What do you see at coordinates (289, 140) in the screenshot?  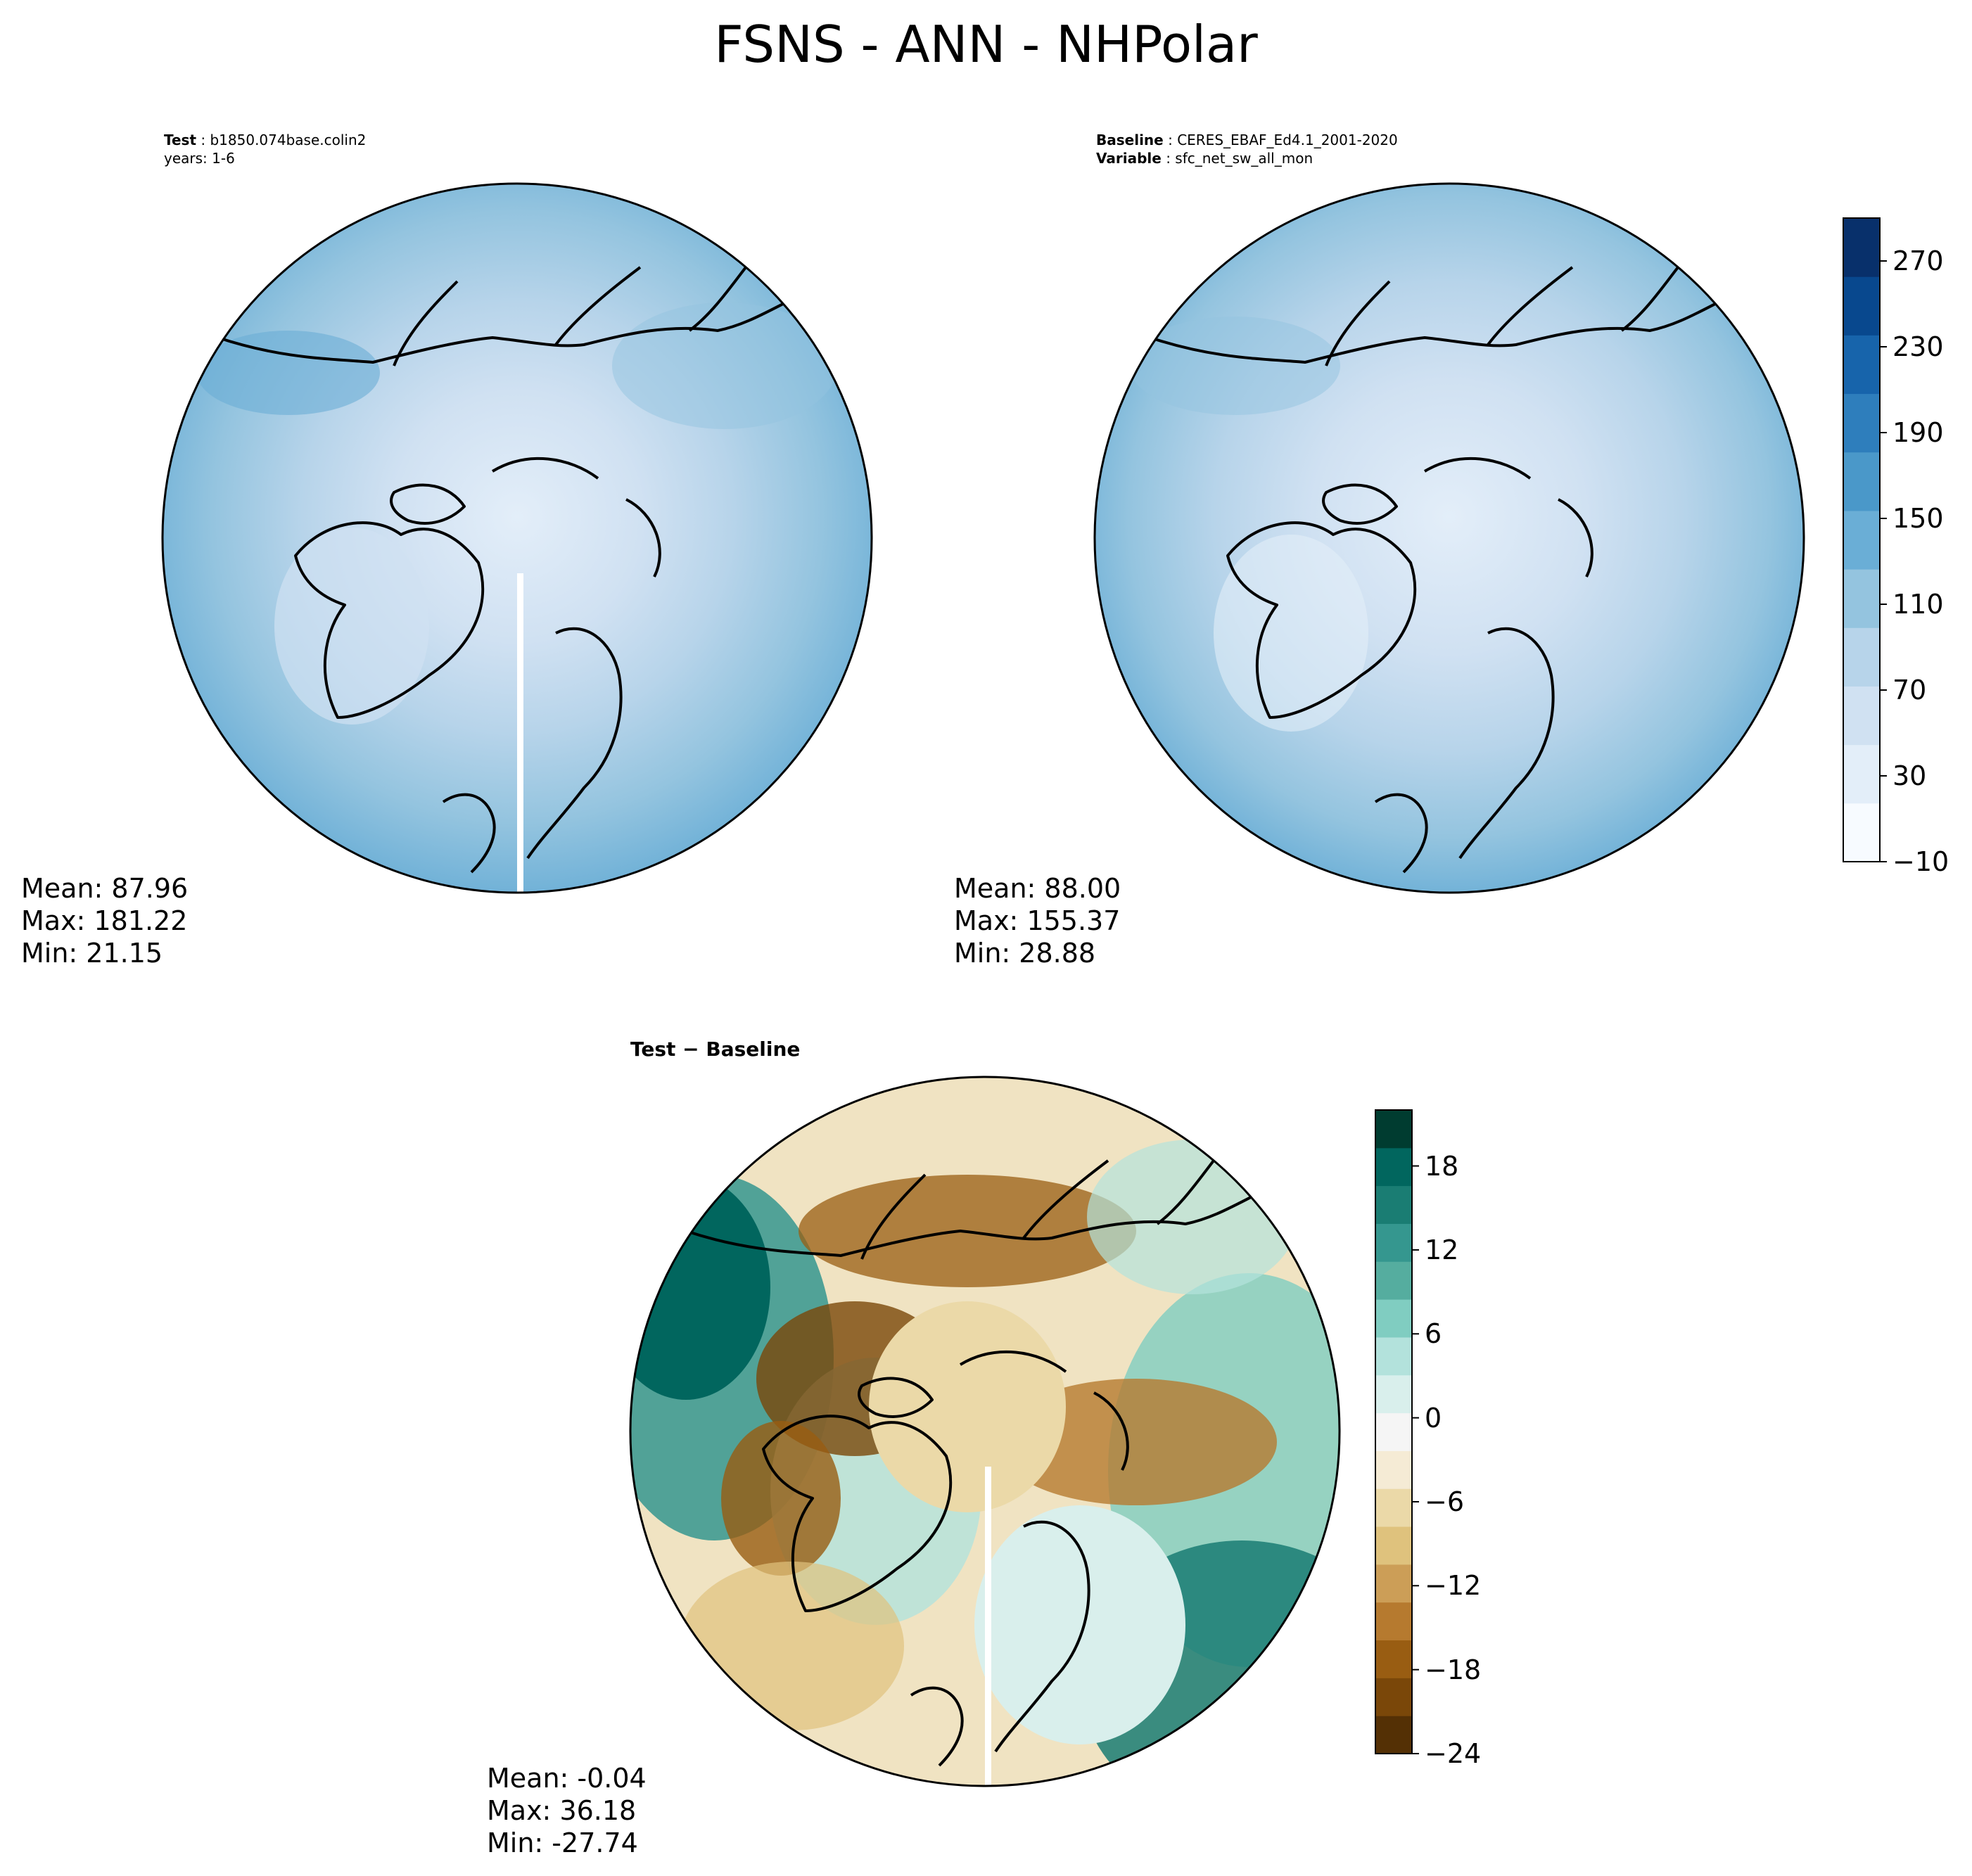 I see `test-header-value: b1850.074base.colin2` at bounding box center [289, 140].